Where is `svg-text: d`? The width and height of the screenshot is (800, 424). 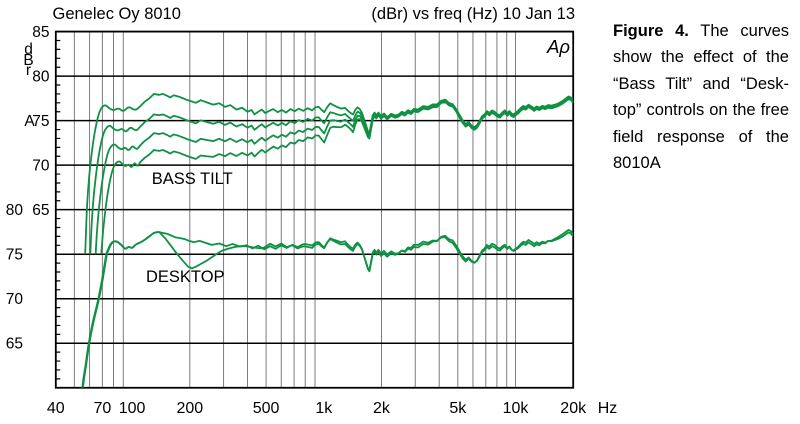
svg-text: d is located at coordinates (28, 49).